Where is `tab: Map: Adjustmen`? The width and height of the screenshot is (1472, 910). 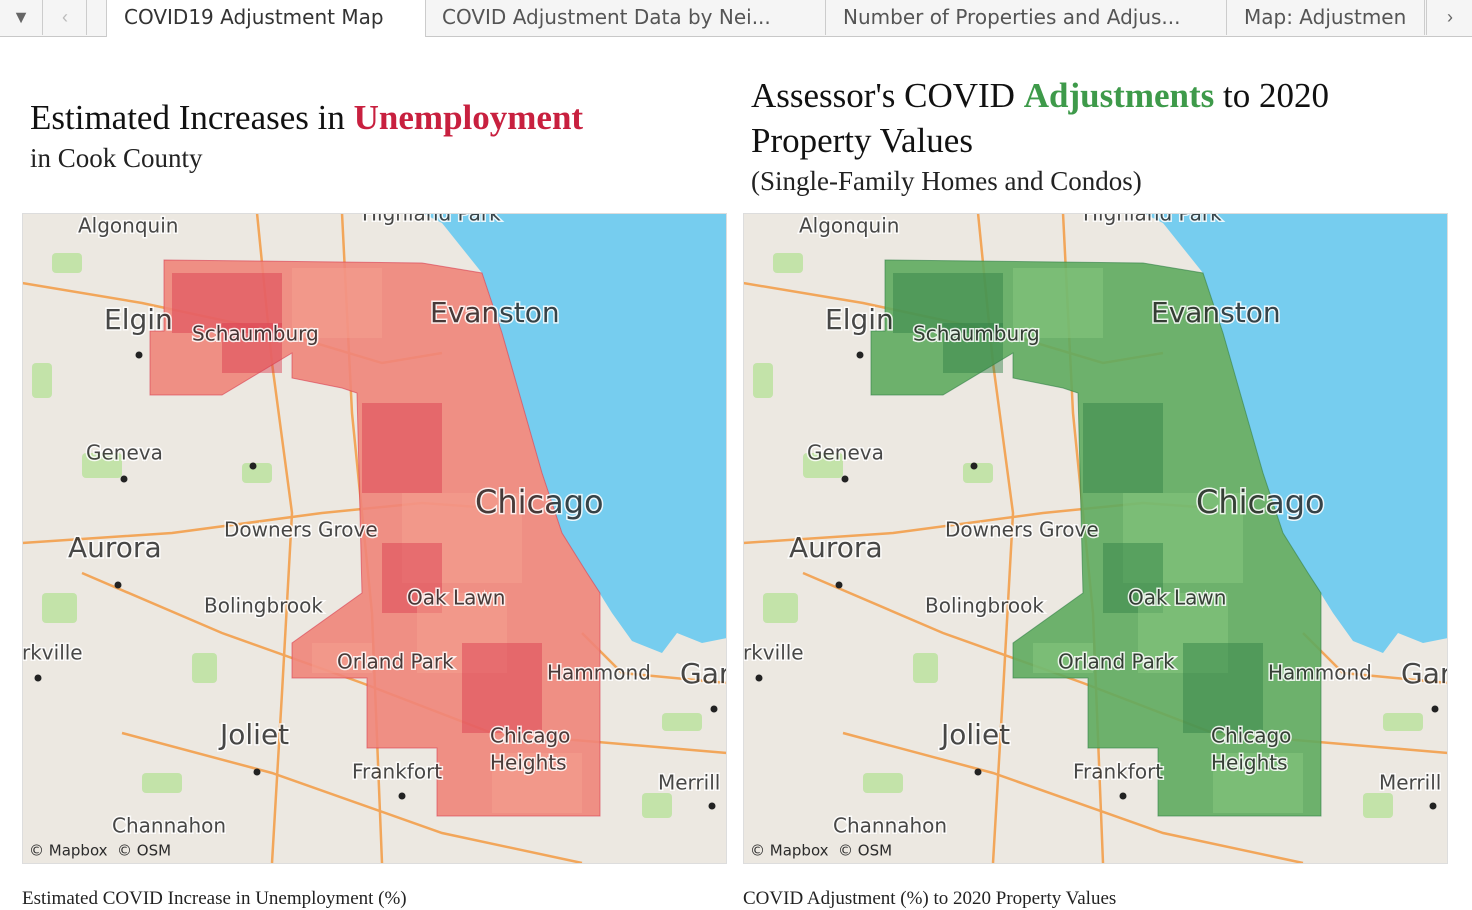 tab: Map: Adjustmen is located at coordinates (1326, 17).